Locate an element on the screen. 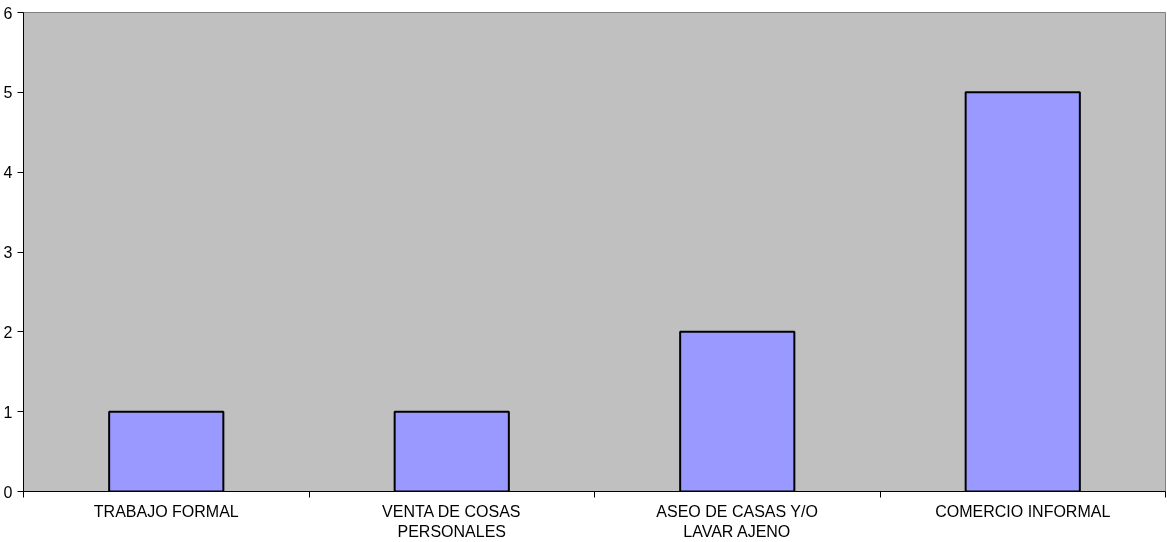  y-tick-label: 5 is located at coordinates (8, 93).